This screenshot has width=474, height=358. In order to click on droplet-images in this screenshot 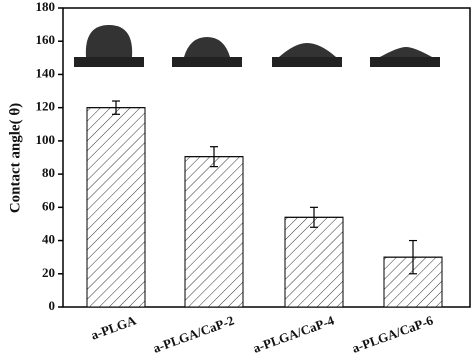, I will do `click(257, 46)`.